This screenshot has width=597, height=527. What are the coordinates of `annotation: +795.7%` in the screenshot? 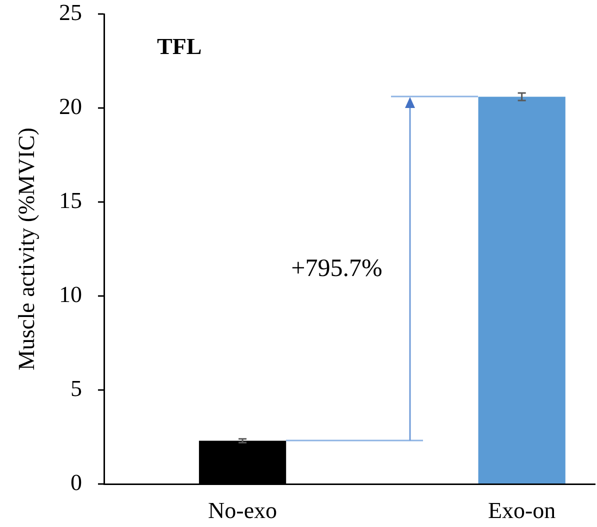 It's located at (336, 268).